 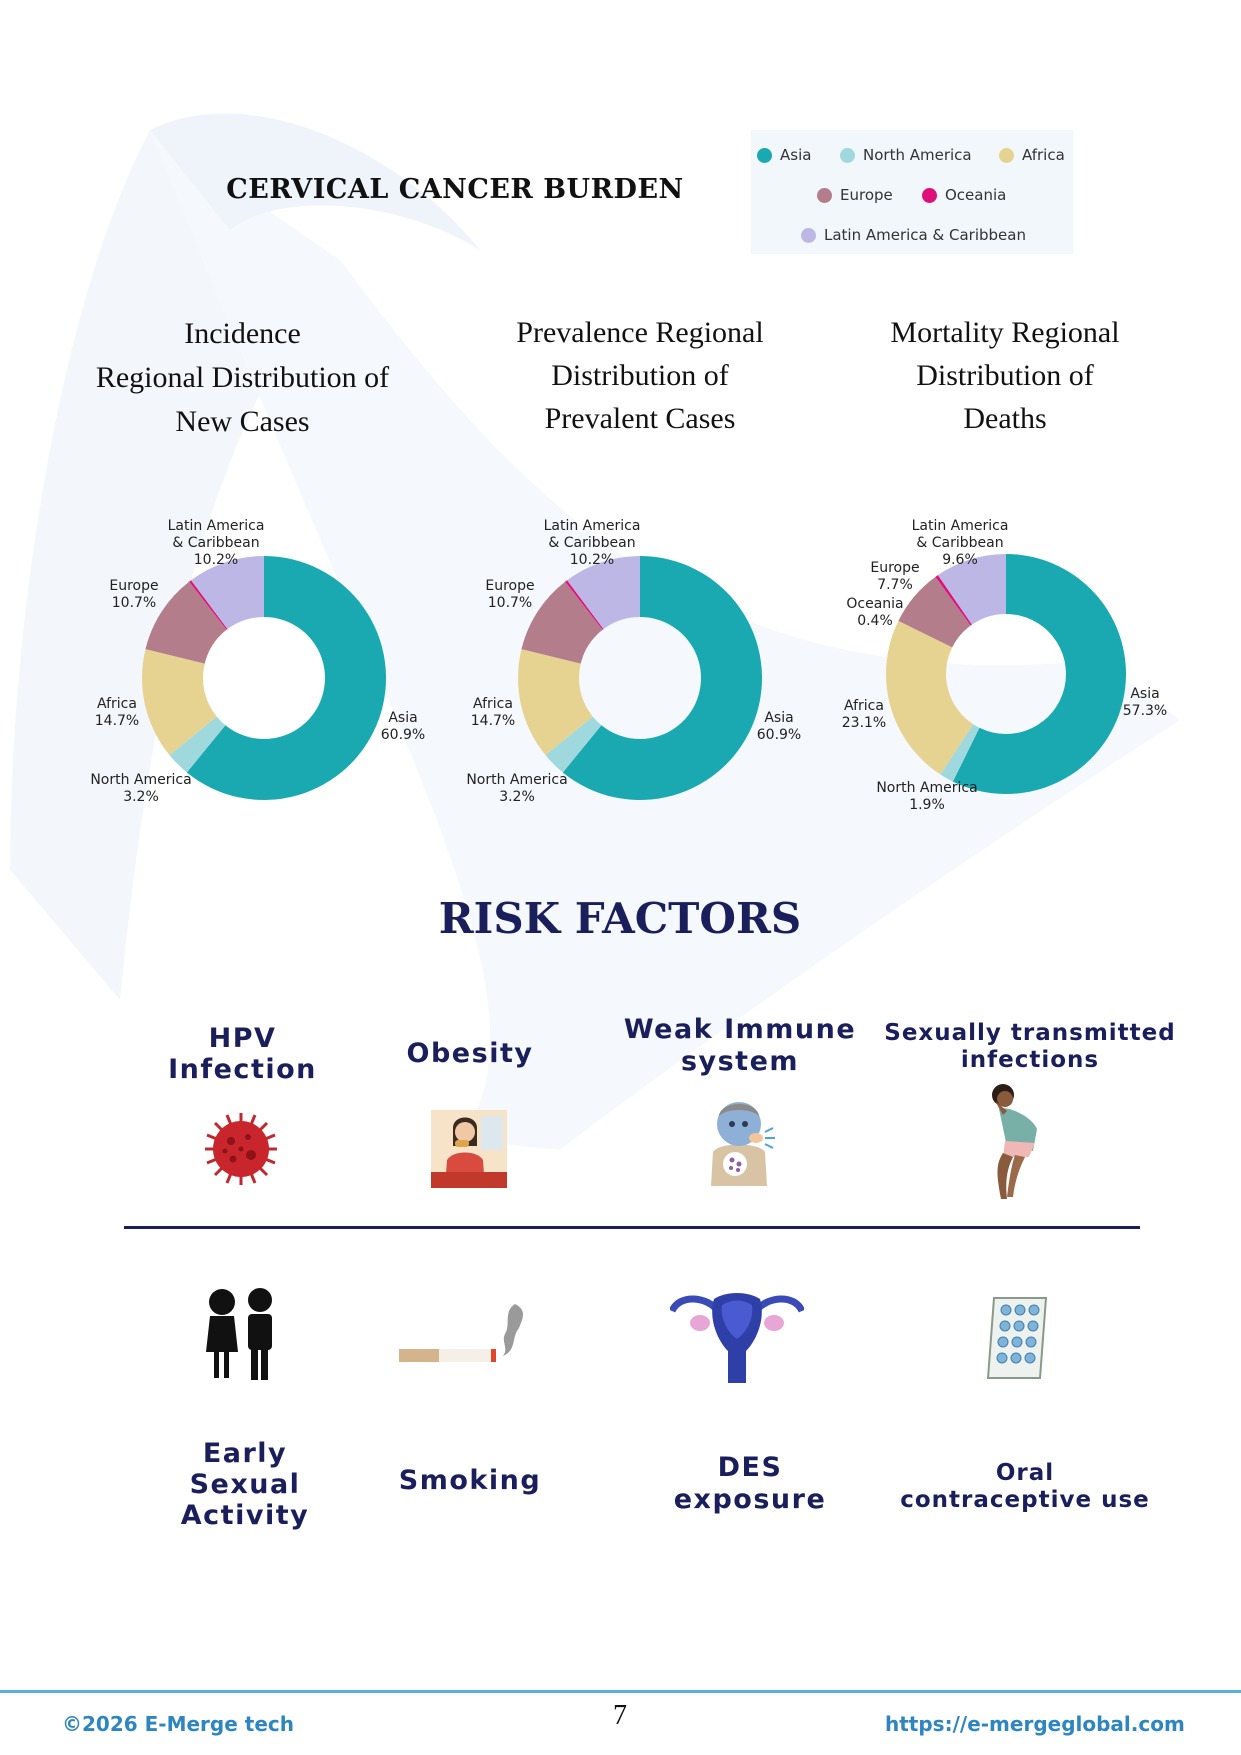 I want to click on section-divider, so click(x=632, y=1227).